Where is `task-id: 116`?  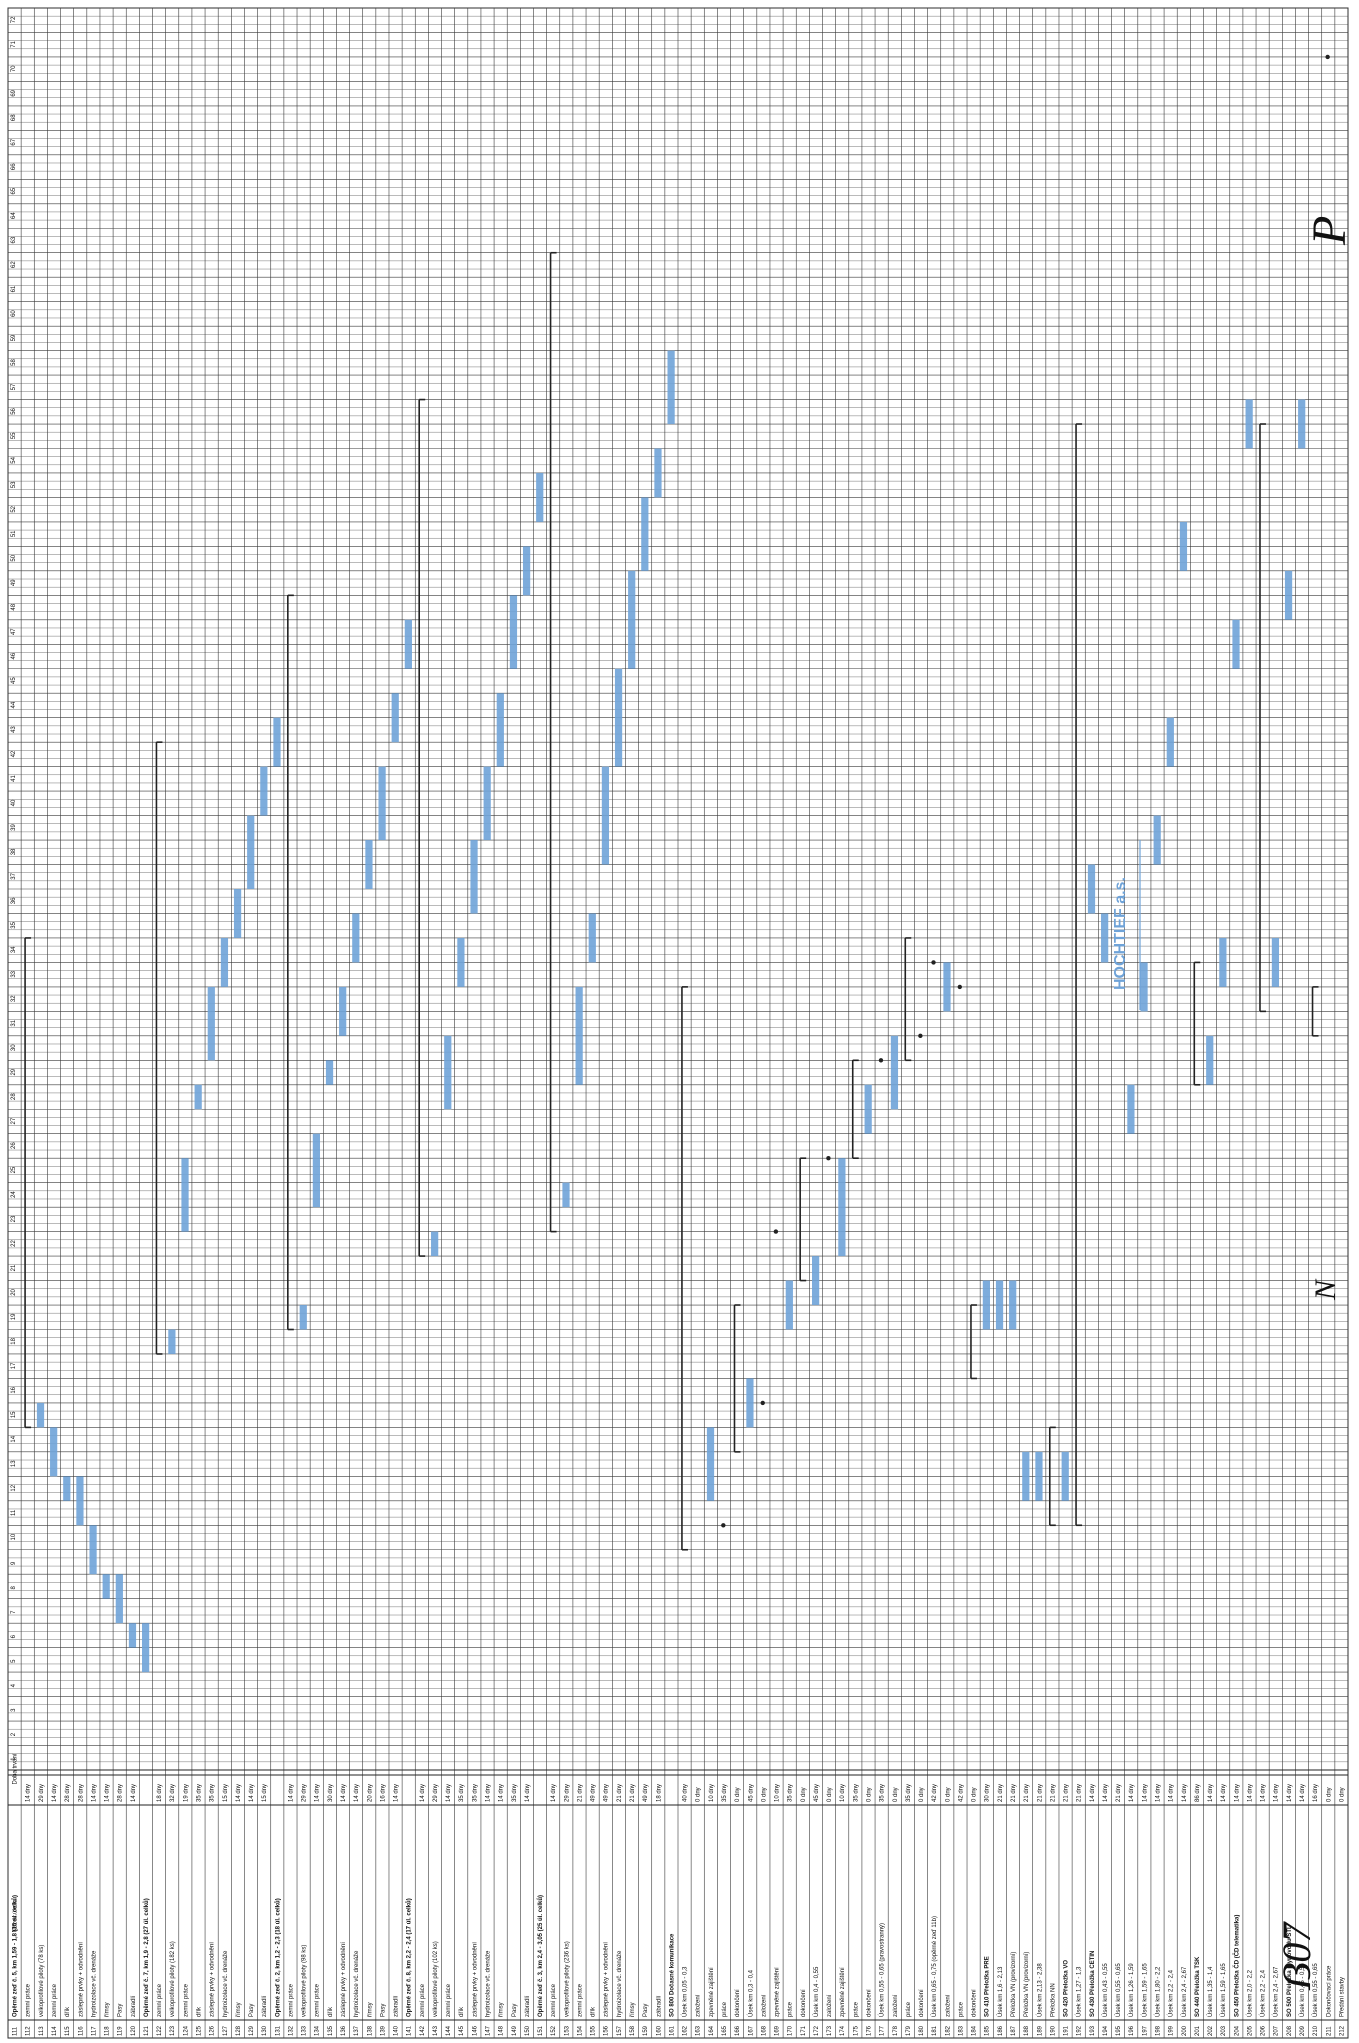
task-id: 116 is located at coordinates (81, 2031).